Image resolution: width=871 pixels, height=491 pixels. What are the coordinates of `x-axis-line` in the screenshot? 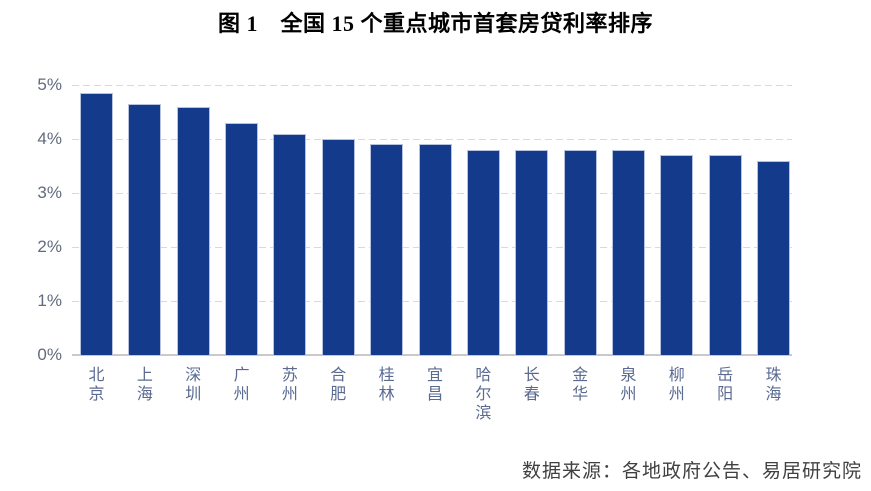 It's located at (432, 355).